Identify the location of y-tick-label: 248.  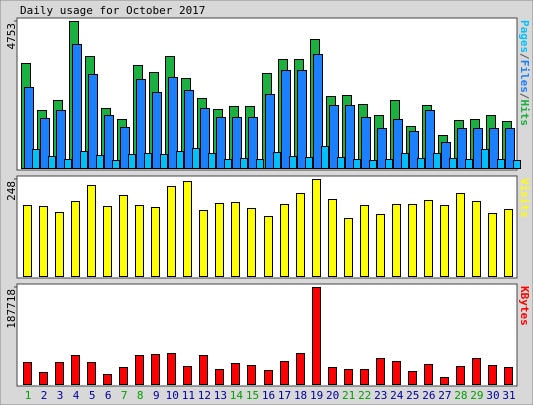
(11, 191).